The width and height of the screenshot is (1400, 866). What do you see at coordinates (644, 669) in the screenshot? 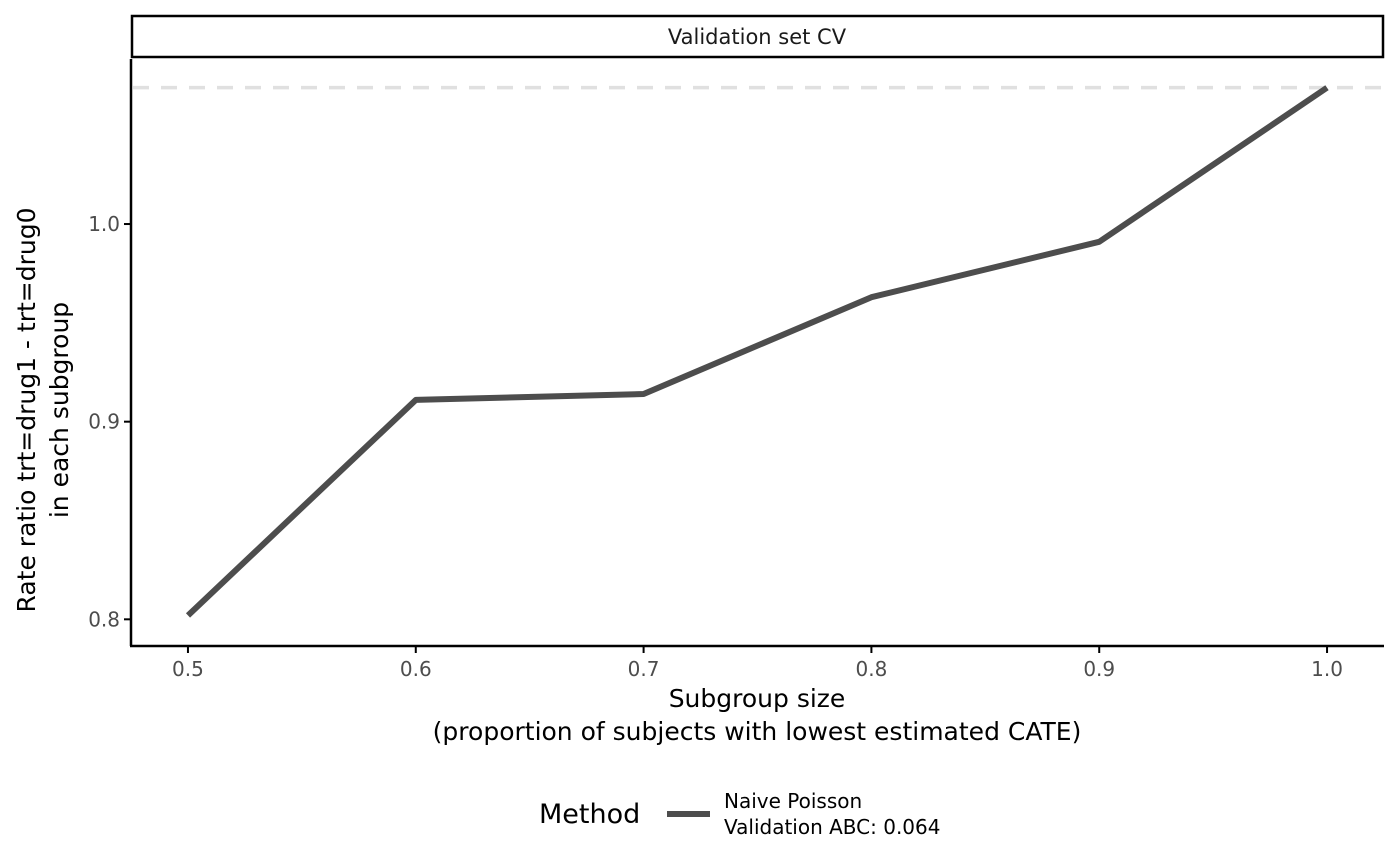
I see `x-tick-label: 0.7` at bounding box center [644, 669].